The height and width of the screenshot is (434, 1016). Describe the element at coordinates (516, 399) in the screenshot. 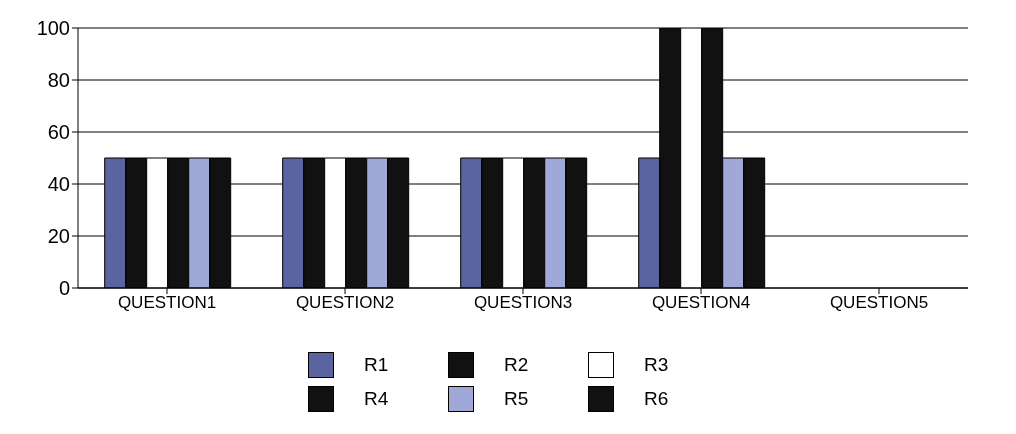

I see `legend-label: R5` at that location.